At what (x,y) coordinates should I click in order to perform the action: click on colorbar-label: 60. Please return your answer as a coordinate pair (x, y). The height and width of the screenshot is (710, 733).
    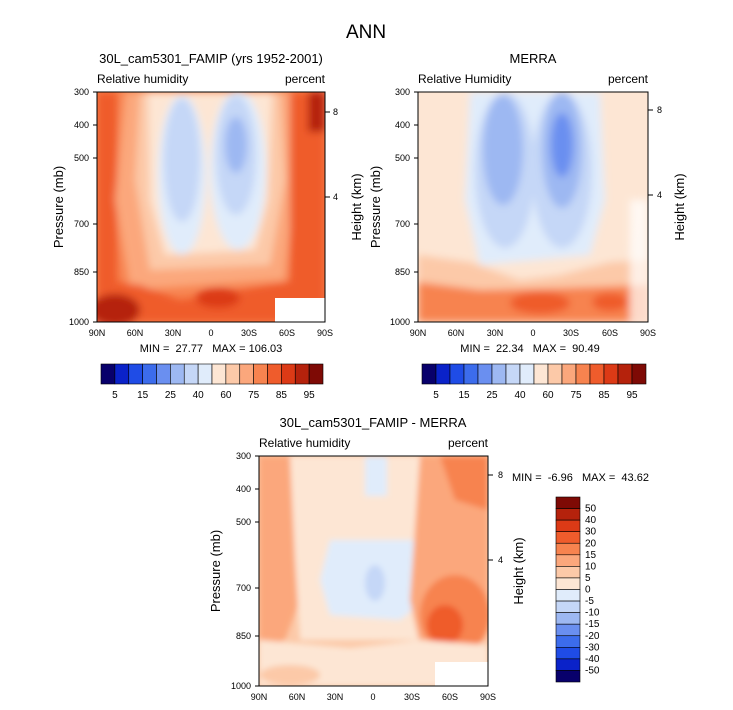
    Looking at the image, I should click on (548, 395).